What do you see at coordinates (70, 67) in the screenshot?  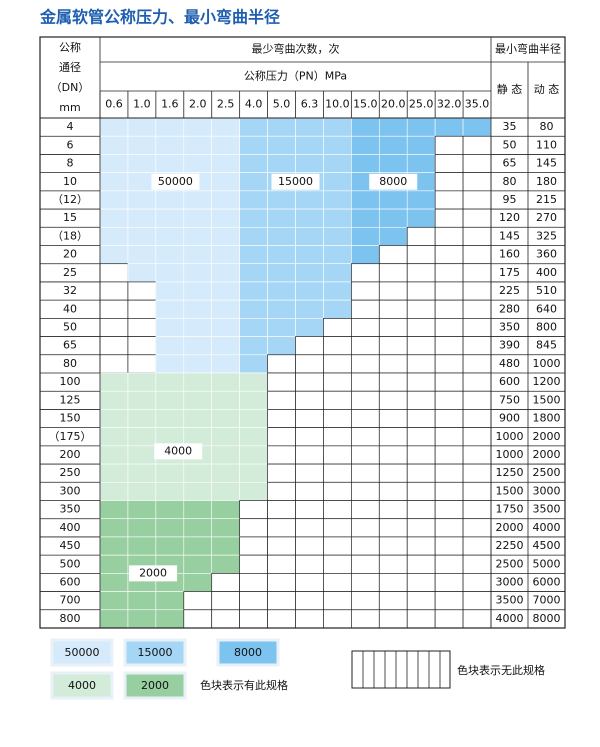 I see `dn-header: 通径` at bounding box center [70, 67].